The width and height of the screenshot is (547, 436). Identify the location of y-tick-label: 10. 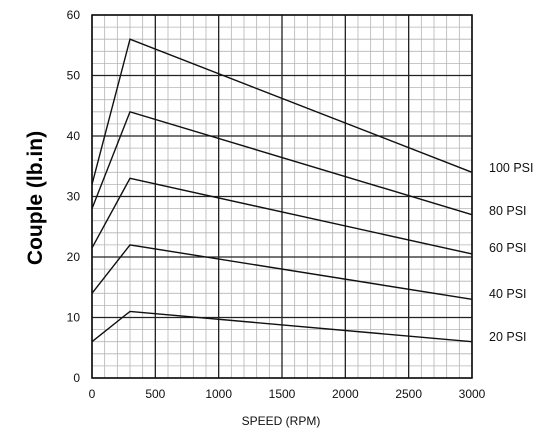
(74, 318).